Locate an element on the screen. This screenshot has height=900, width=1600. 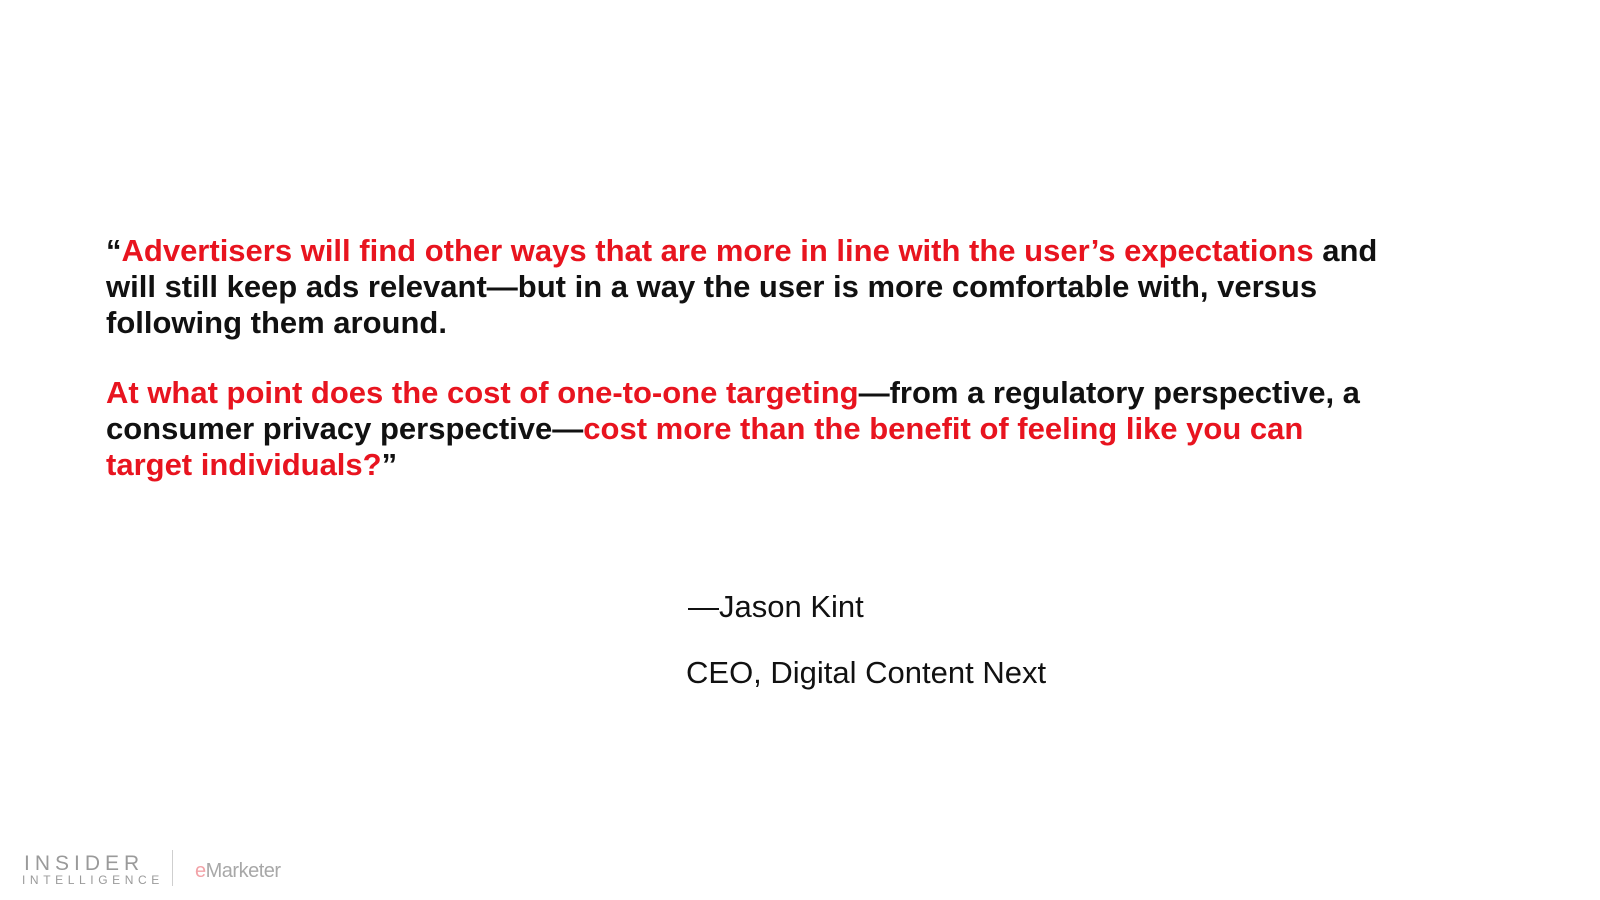
quote-line: target individuals?” is located at coordinates (741, 465).